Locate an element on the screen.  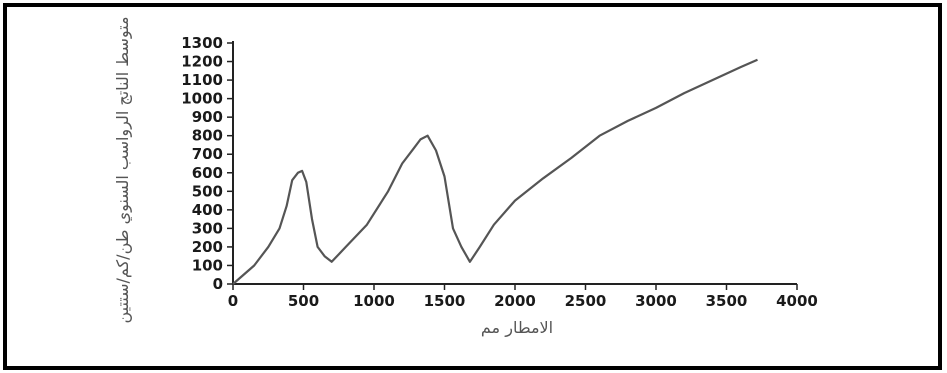
y-tick-label: 1200 is located at coordinates (202, 62).